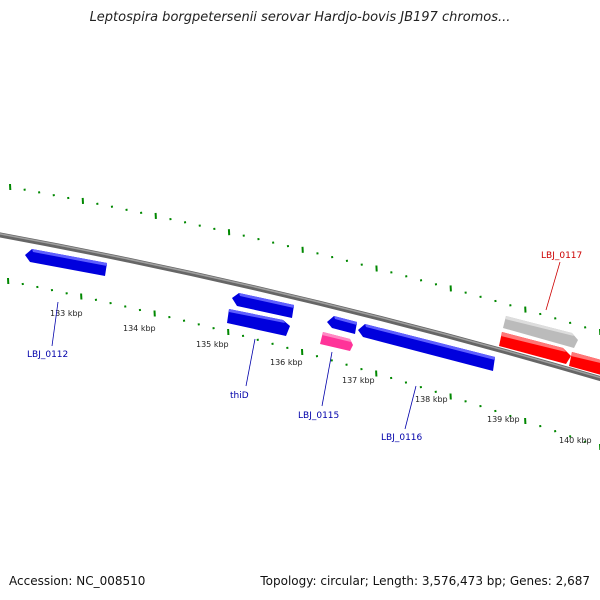 This screenshot has height=600, width=600. Describe the element at coordinates (358, 380) in the screenshot. I see `scale-label-137: 137 kbp` at that location.